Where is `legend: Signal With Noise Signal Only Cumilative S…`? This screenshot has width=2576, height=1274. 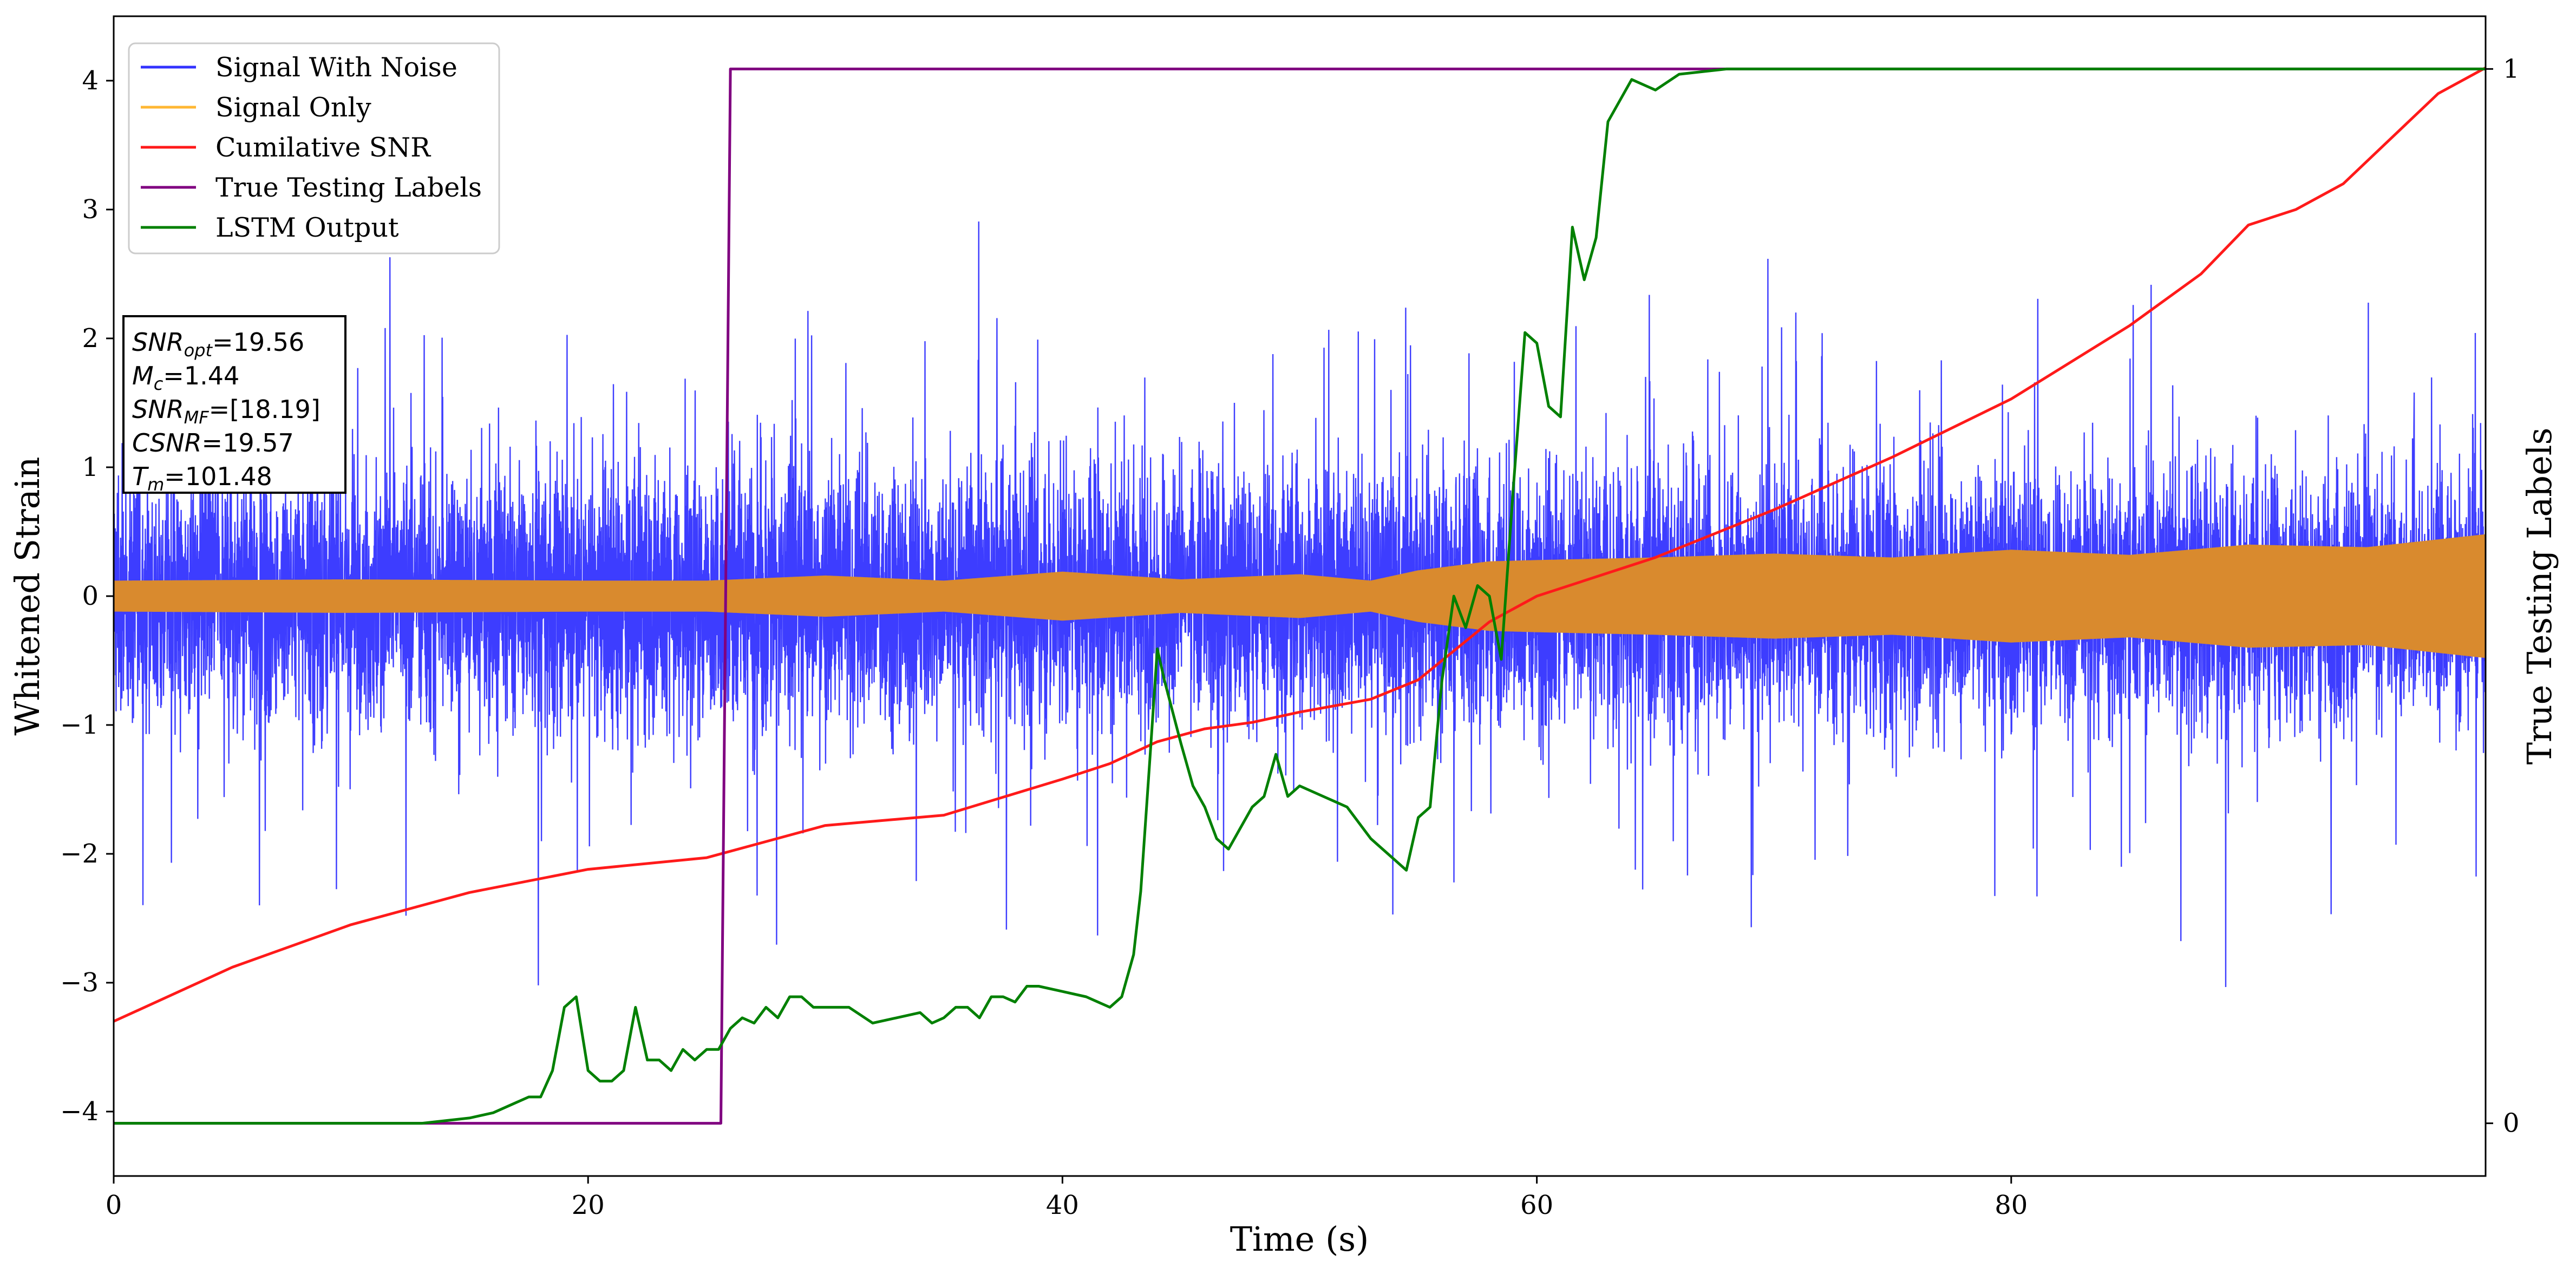
legend: Signal With Noise Signal Only Cumilative S… is located at coordinates (314, 148).